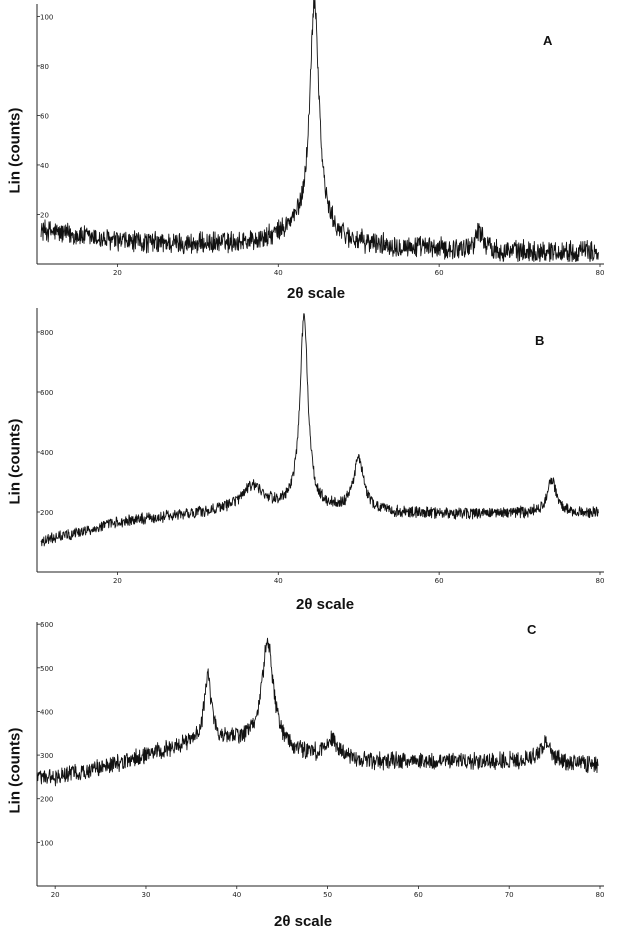  What do you see at coordinates (44, 67) in the screenshot?
I see `y-tick-label: 80` at bounding box center [44, 67].